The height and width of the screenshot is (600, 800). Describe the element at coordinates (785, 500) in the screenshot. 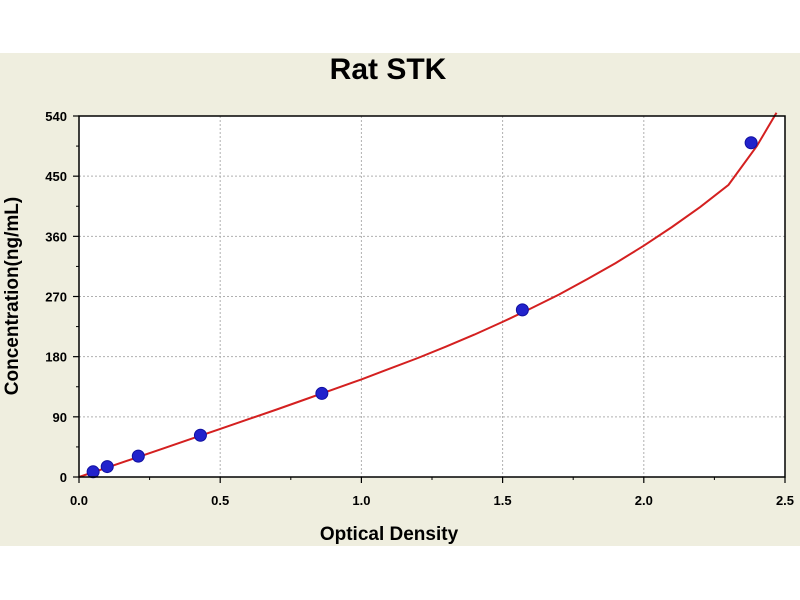

I see `x-tick-label: 2.5` at that location.